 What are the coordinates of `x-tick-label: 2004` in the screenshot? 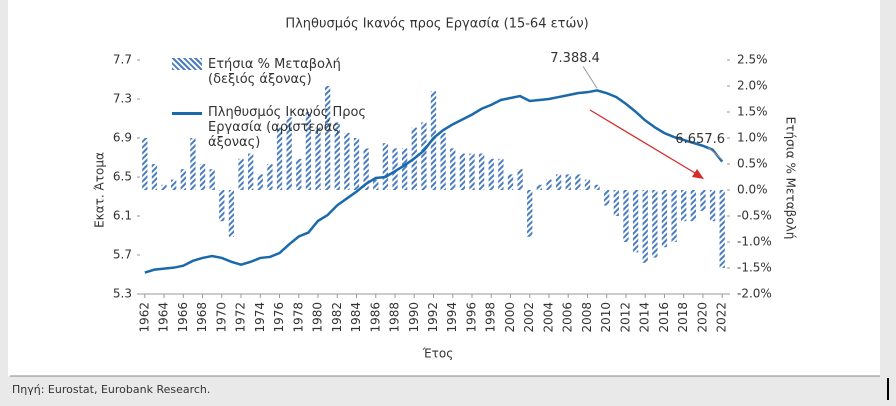 It's located at (548, 317).